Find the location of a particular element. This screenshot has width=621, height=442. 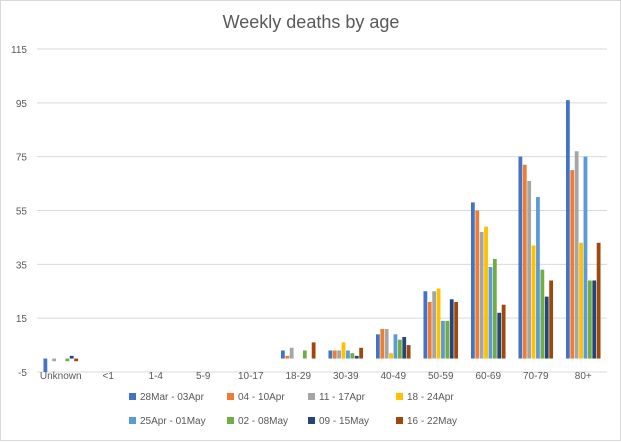

legend-item: 11 - 17Apr is located at coordinates (337, 397).